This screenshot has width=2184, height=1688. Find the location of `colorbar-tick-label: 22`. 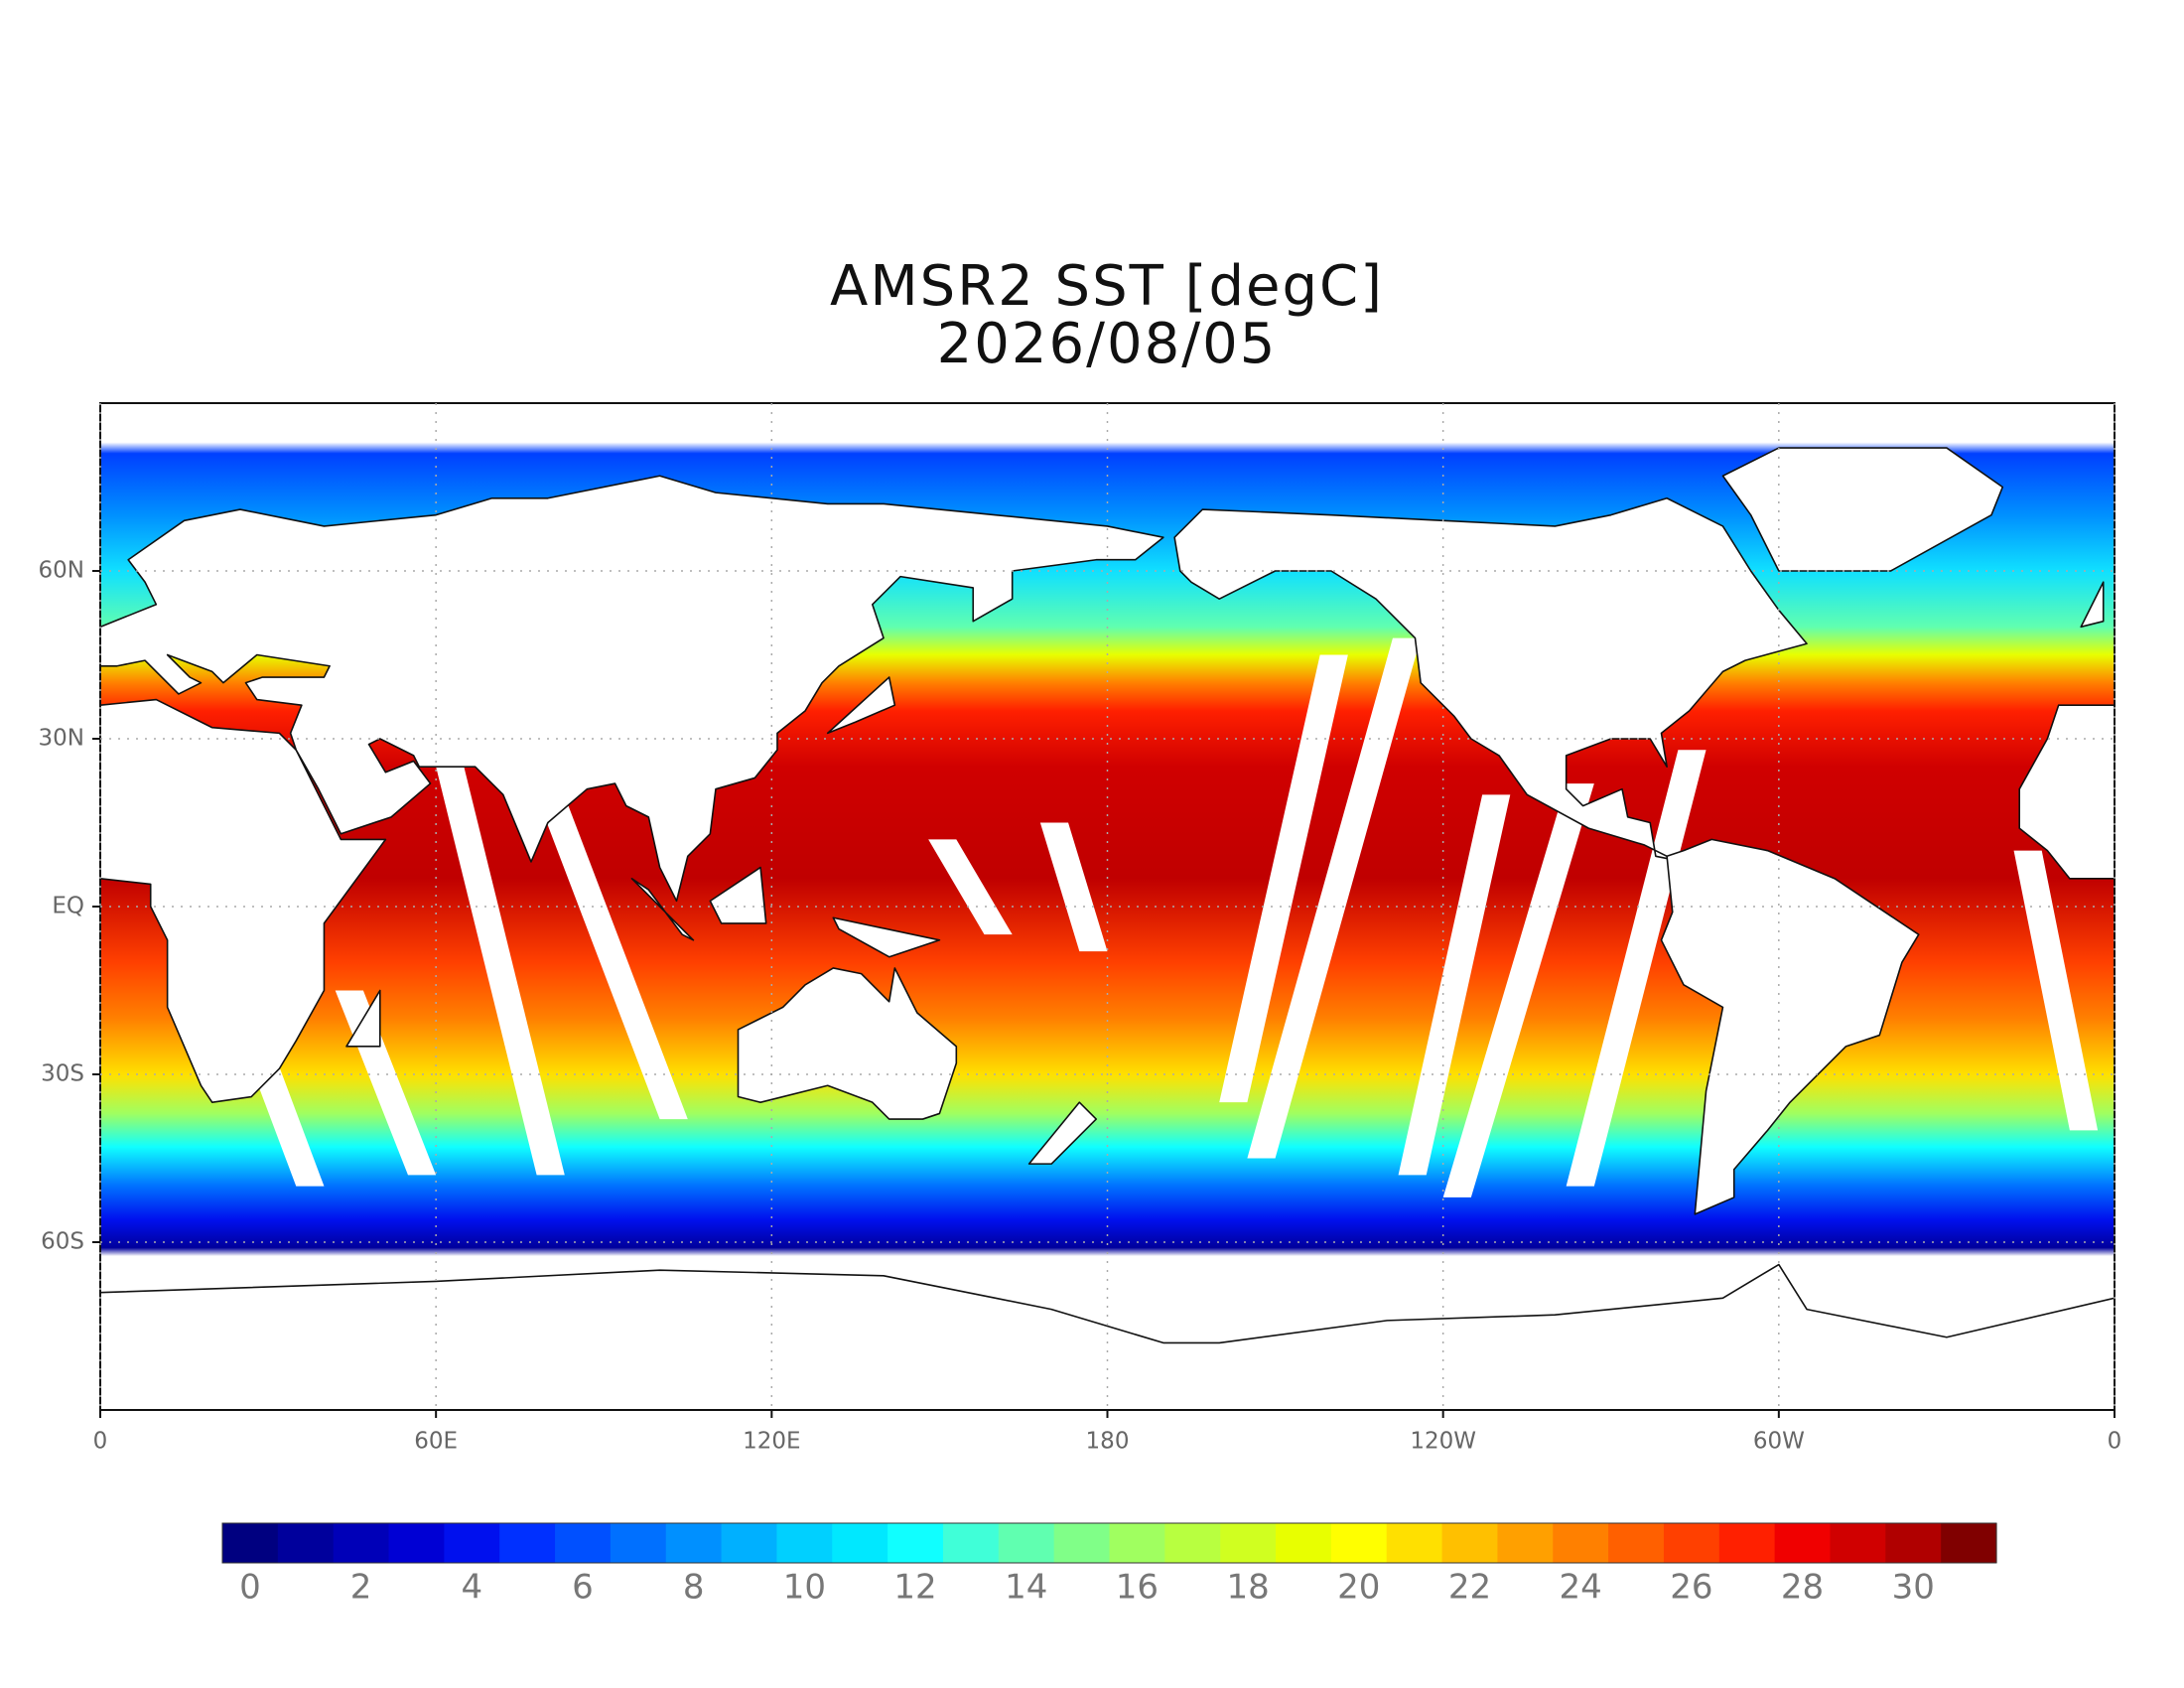

colorbar-tick-label: 22 is located at coordinates (1469, 1588).